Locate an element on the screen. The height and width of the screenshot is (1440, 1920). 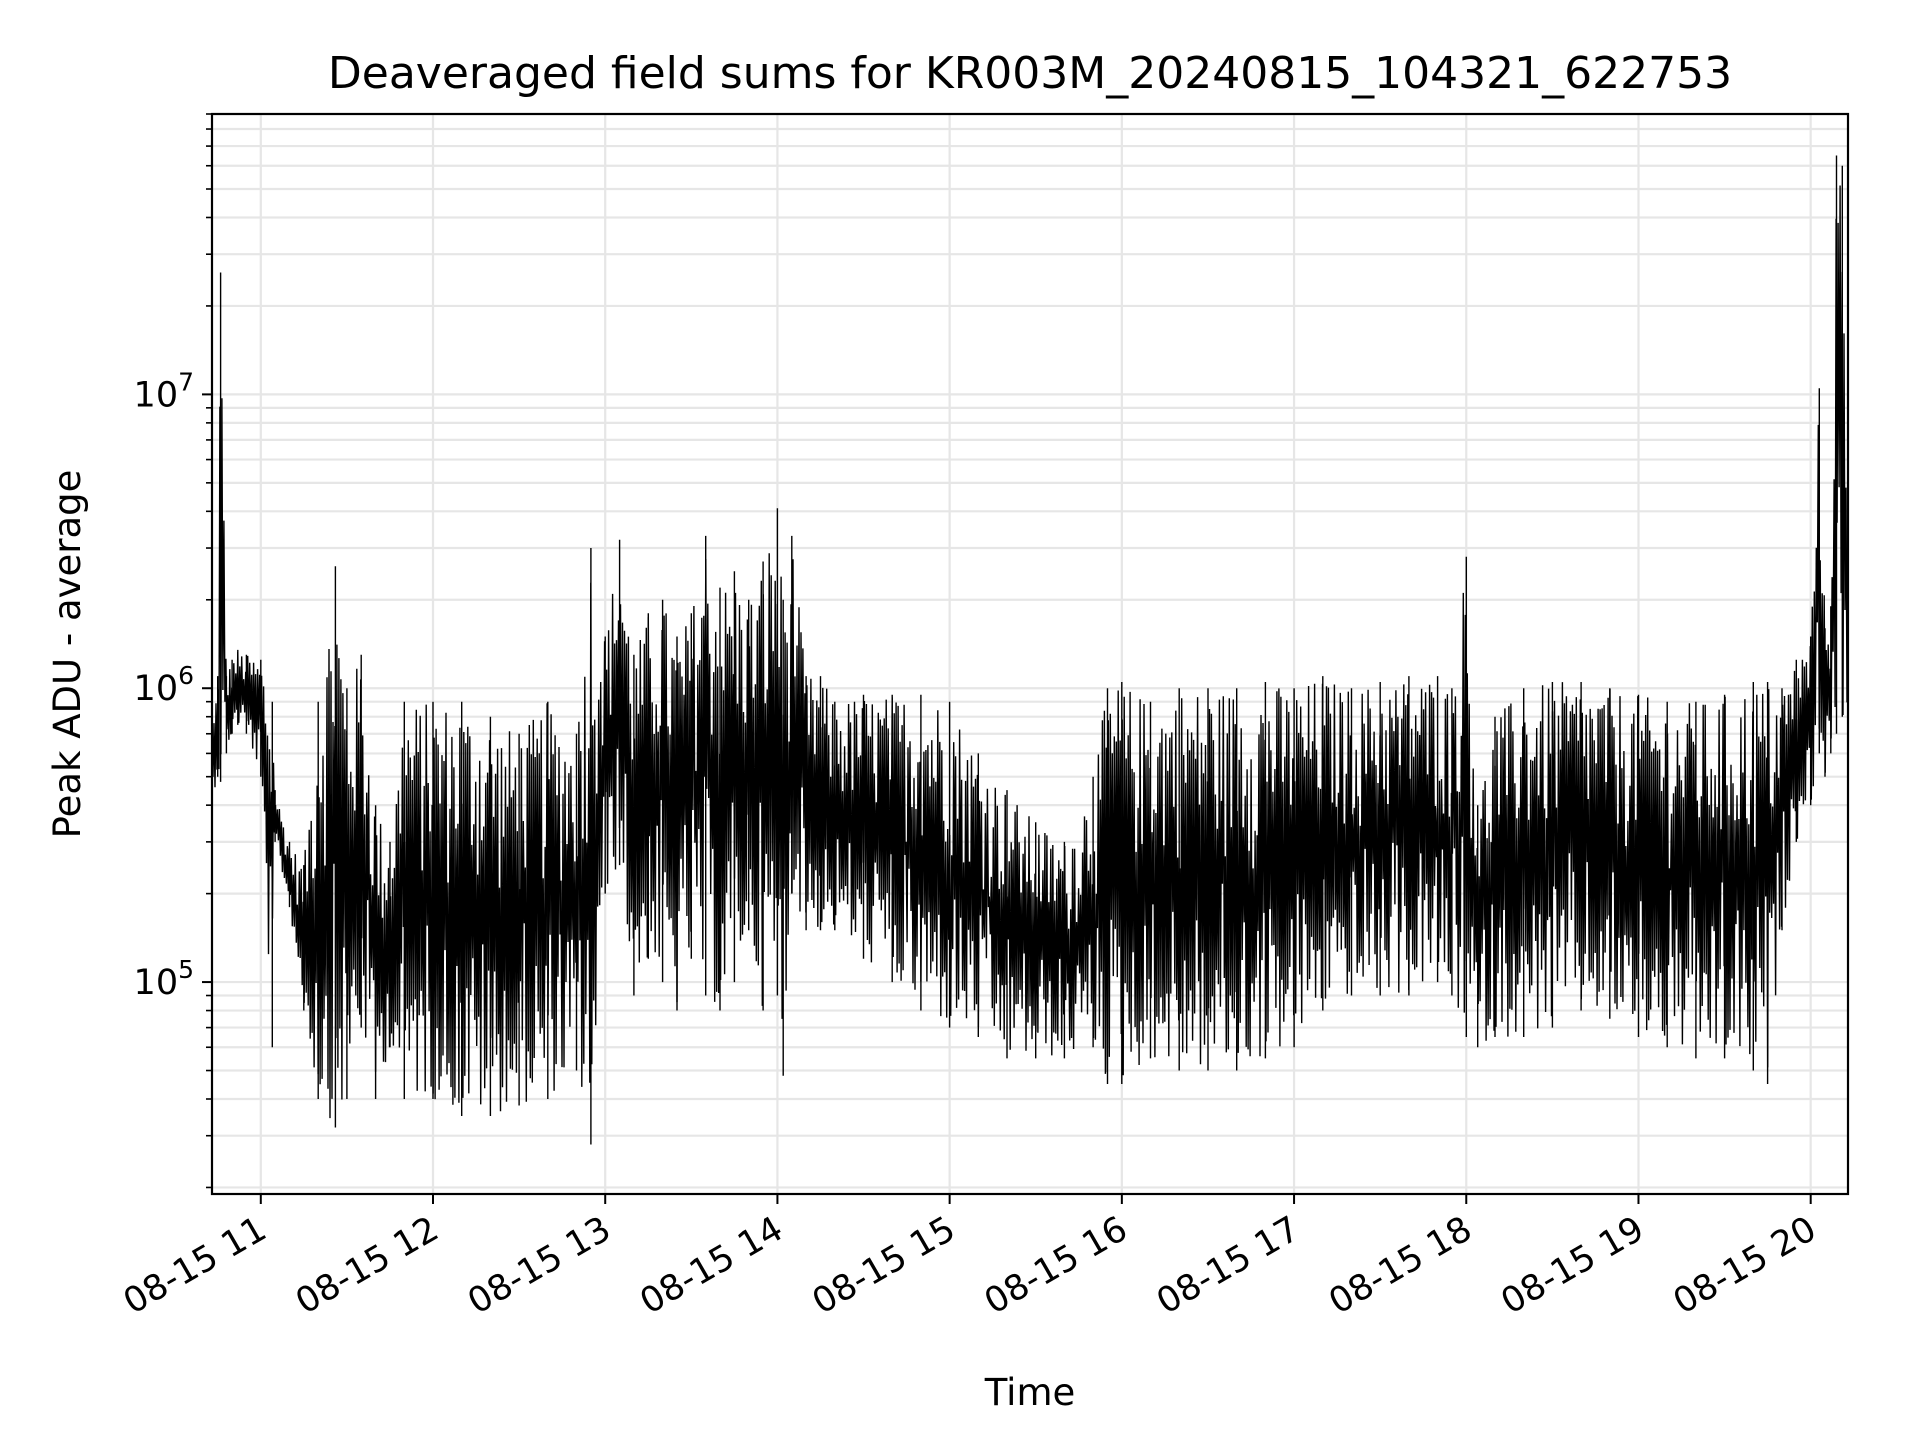
x-tick-label: 08-15 17 is located at coordinates (1228, 1265).